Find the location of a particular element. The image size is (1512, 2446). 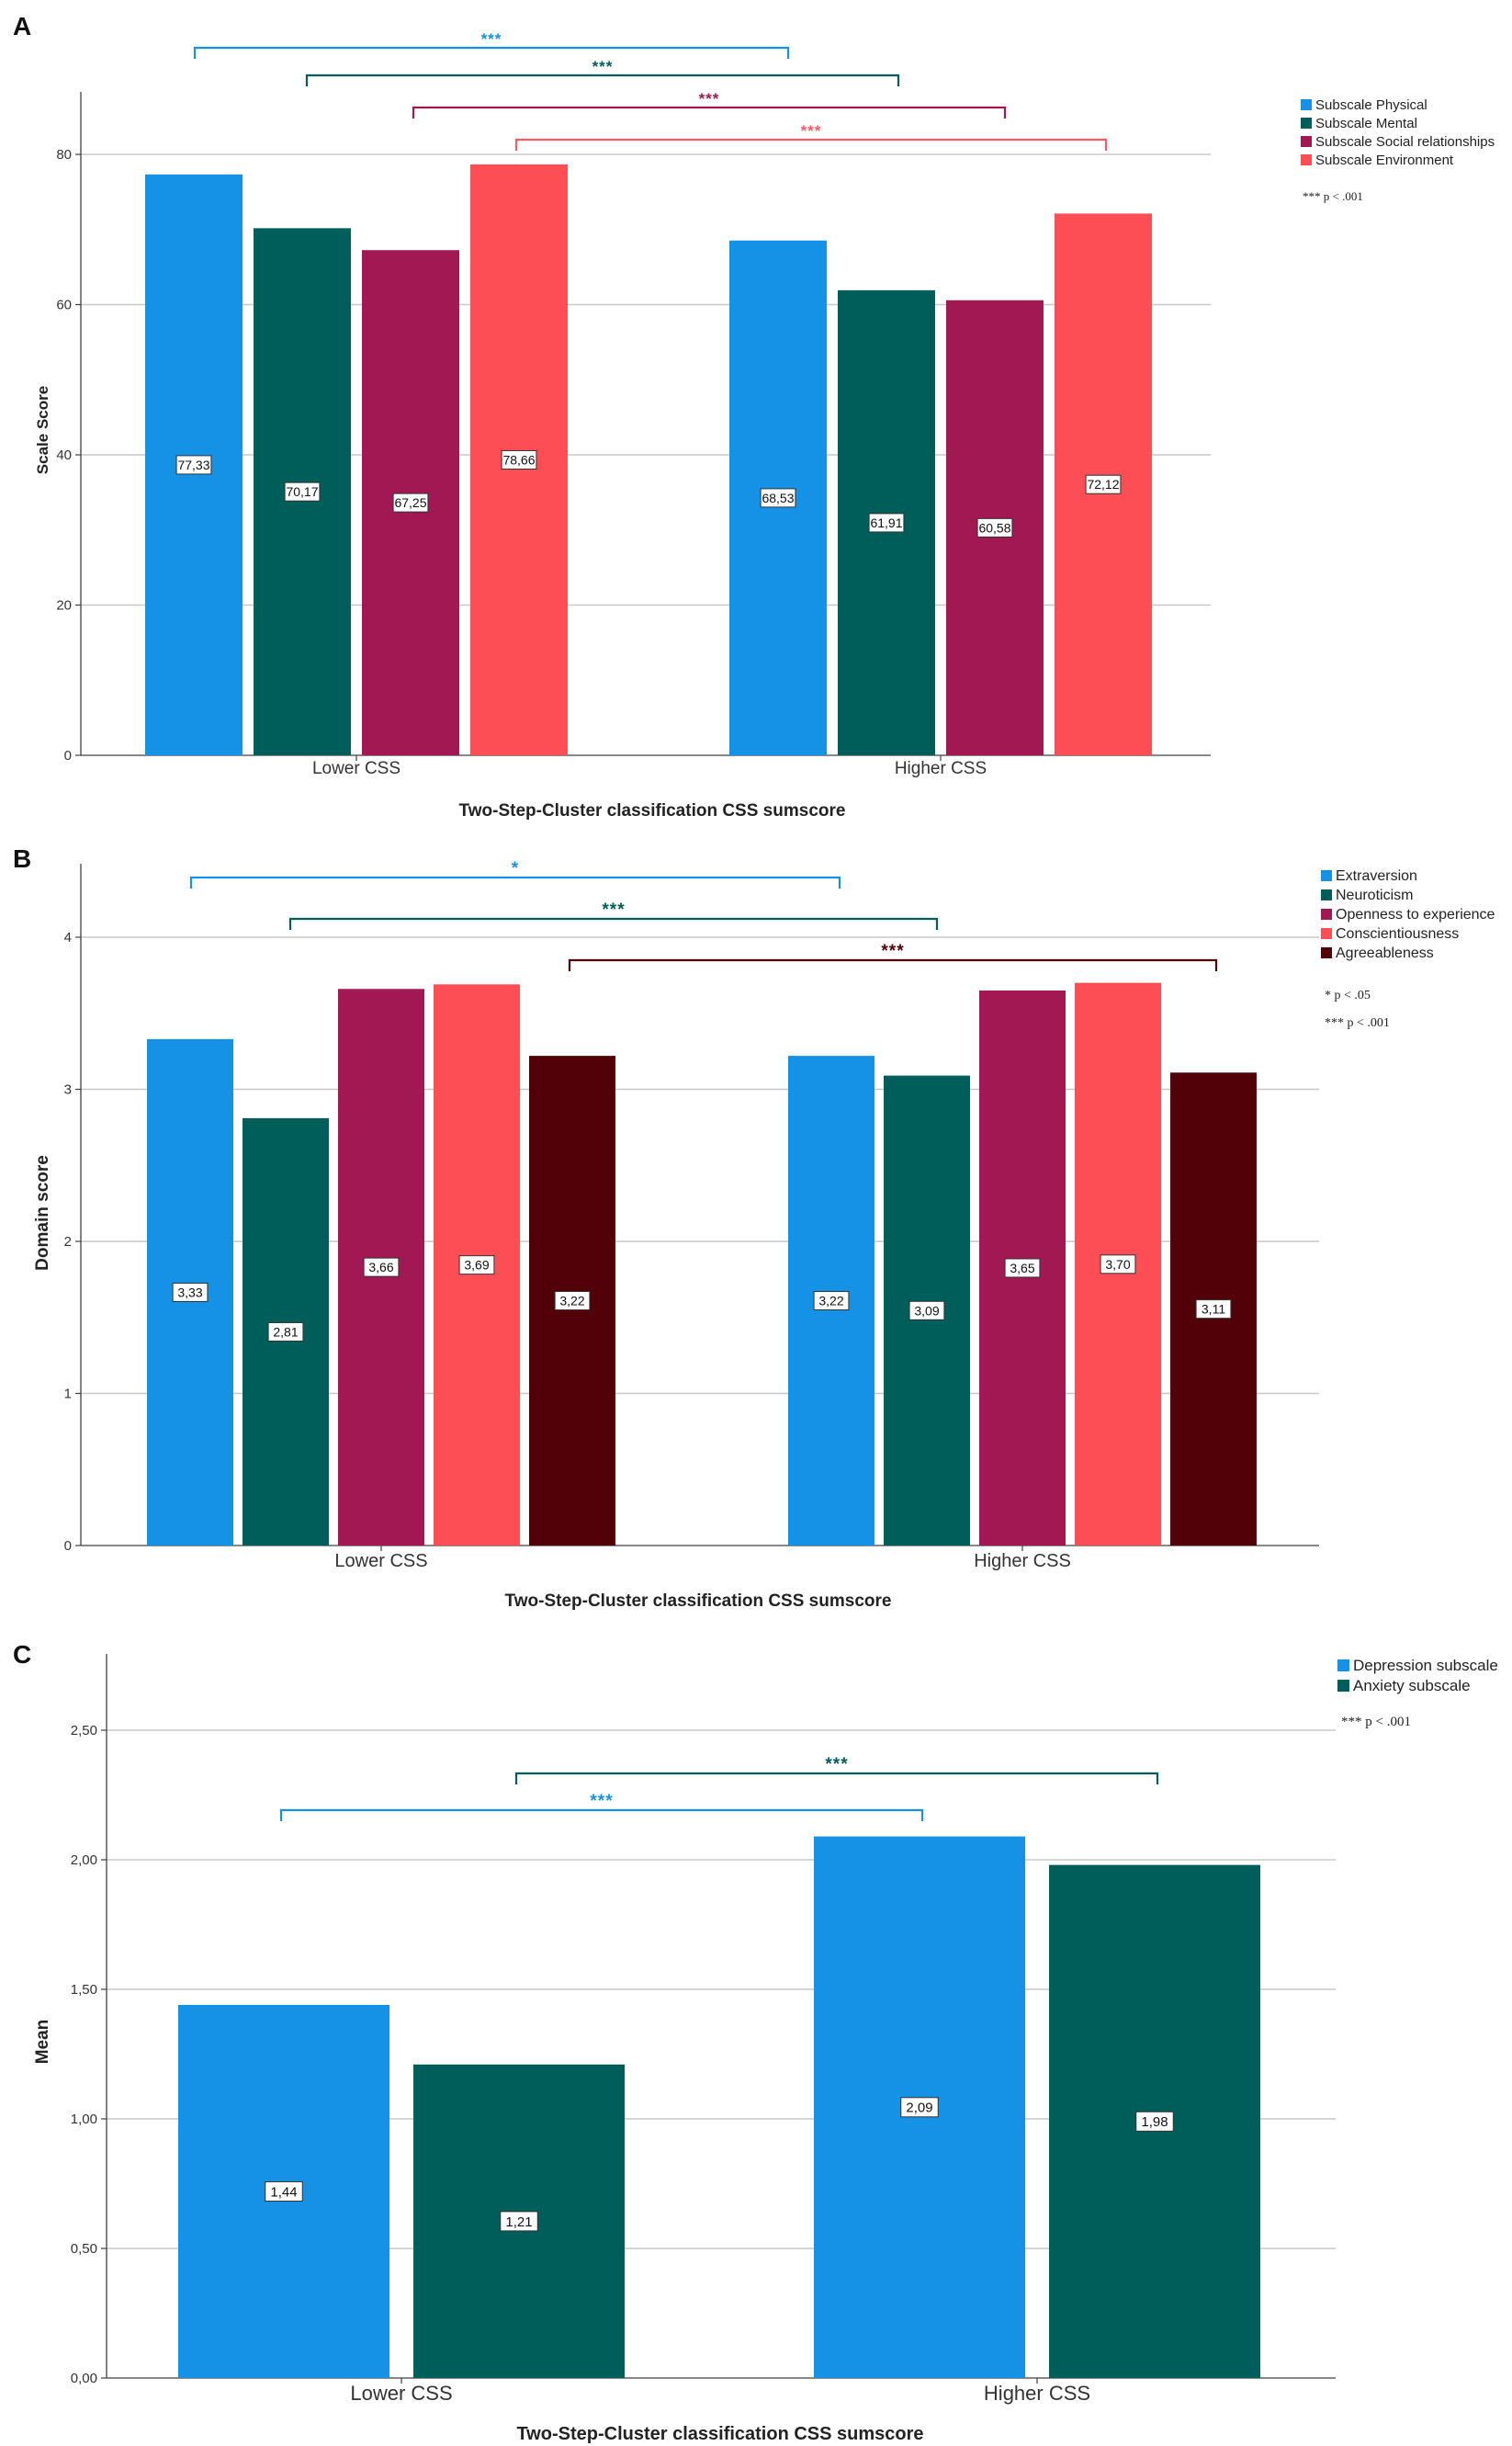

panel-a-data-label: 67,25 is located at coordinates (410, 502).